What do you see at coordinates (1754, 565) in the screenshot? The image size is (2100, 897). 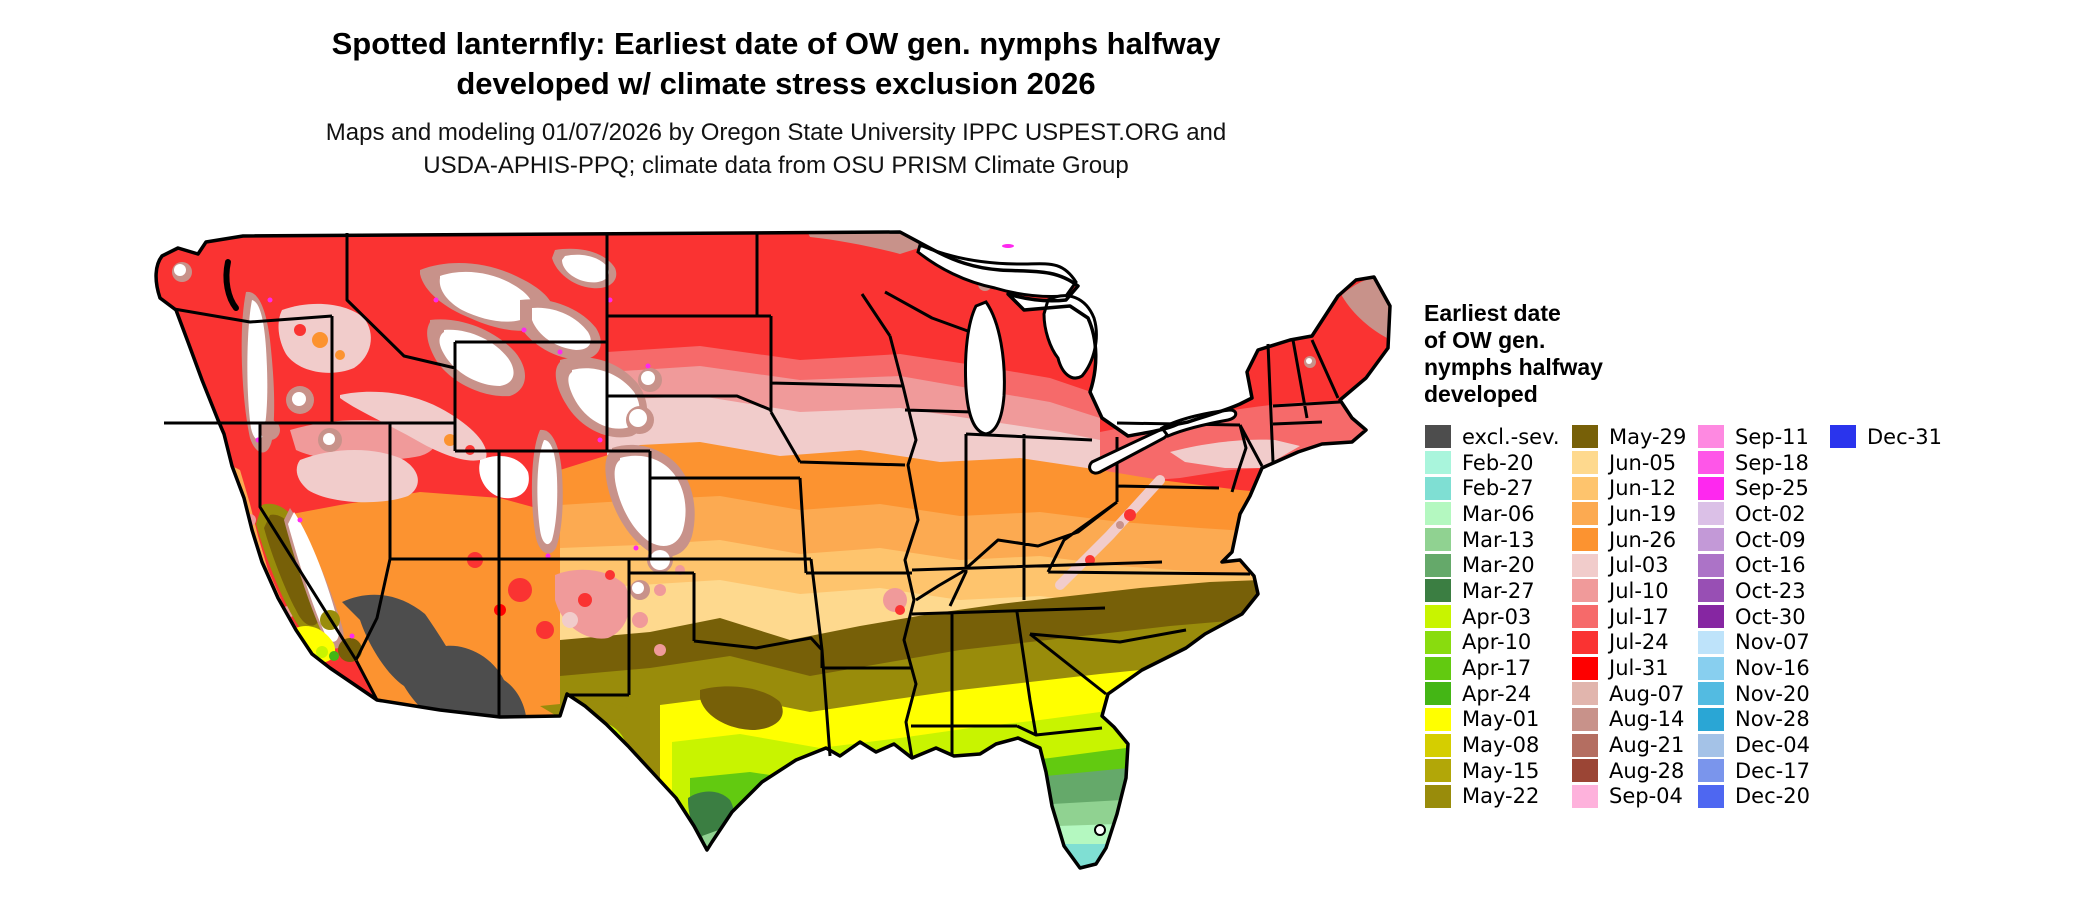 I see `legend-row: Oct-16` at bounding box center [1754, 565].